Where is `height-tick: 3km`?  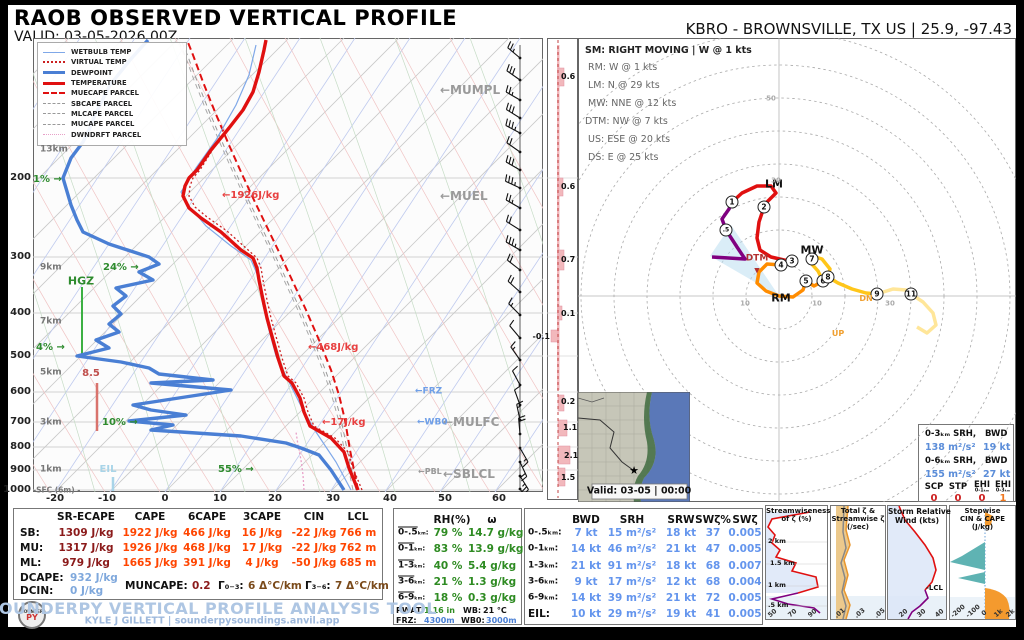
height-tick: 3km is located at coordinates (51, 422).